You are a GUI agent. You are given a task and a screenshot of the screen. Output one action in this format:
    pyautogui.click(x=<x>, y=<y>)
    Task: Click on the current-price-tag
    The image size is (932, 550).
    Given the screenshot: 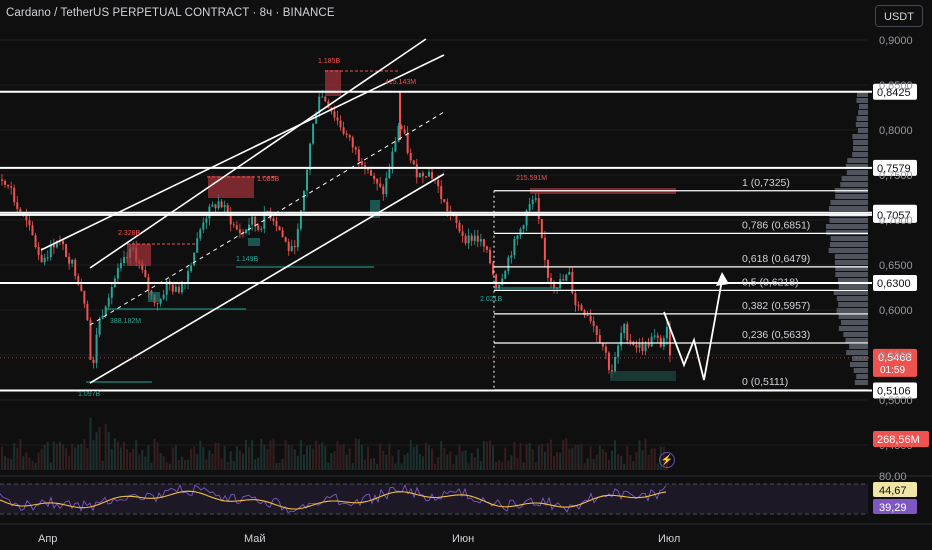 What is the action you would take?
    pyautogui.click(x=895, y=362)
    